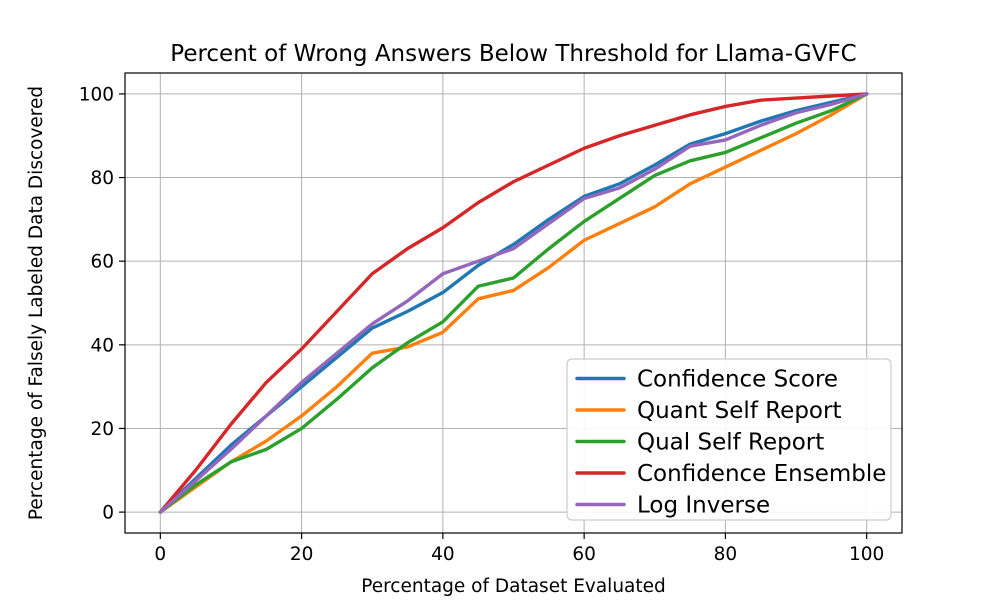 The image size is (1000, 600). Describe the element at coordinates (102, 345) in the screenshot. I see `y-tick-label: 40` at that location.